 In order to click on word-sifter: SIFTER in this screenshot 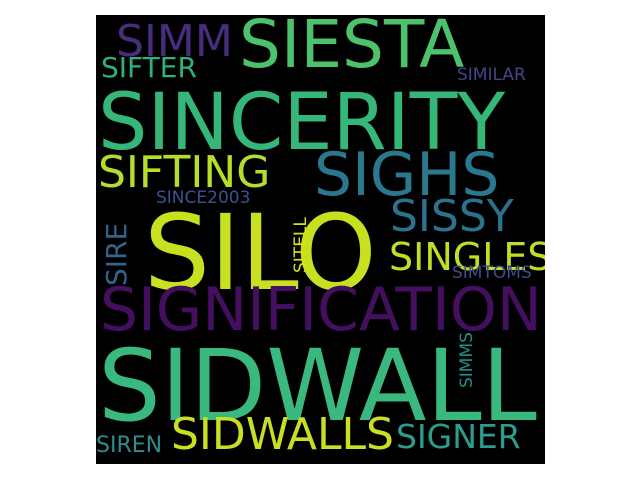, I will do `click(149, 67)`.